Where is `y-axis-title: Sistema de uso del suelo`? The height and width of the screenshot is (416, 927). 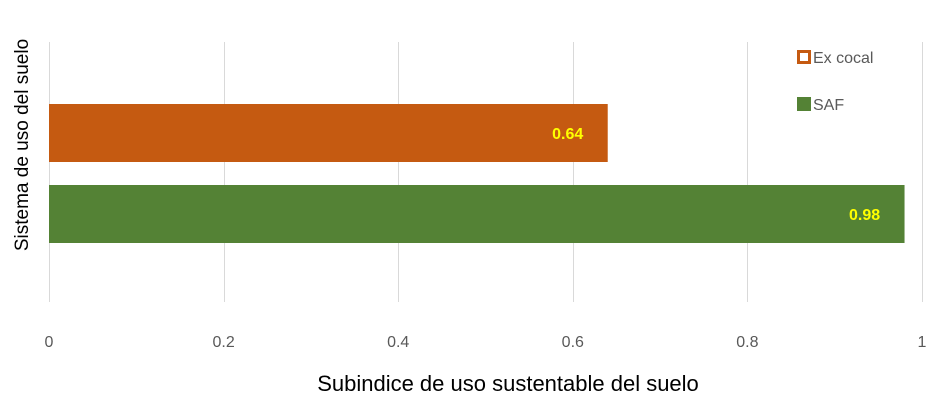 y-axis-title: Sistema de uso del suelo is located at coordinates (22, 145).